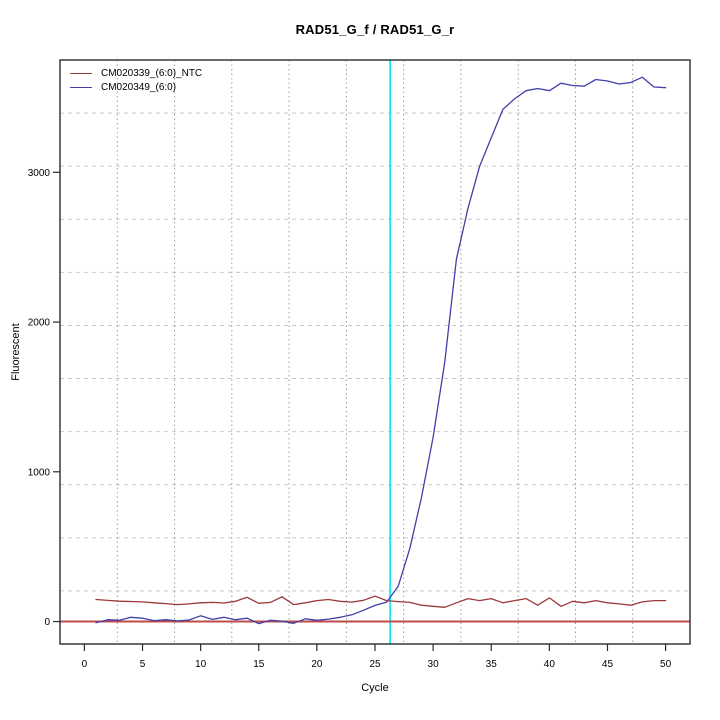 The width and height of the screenshot is (720, 720). I want to click on legend-label-ntc: CM020339_(6:0)_NTC, so click(152, 73).